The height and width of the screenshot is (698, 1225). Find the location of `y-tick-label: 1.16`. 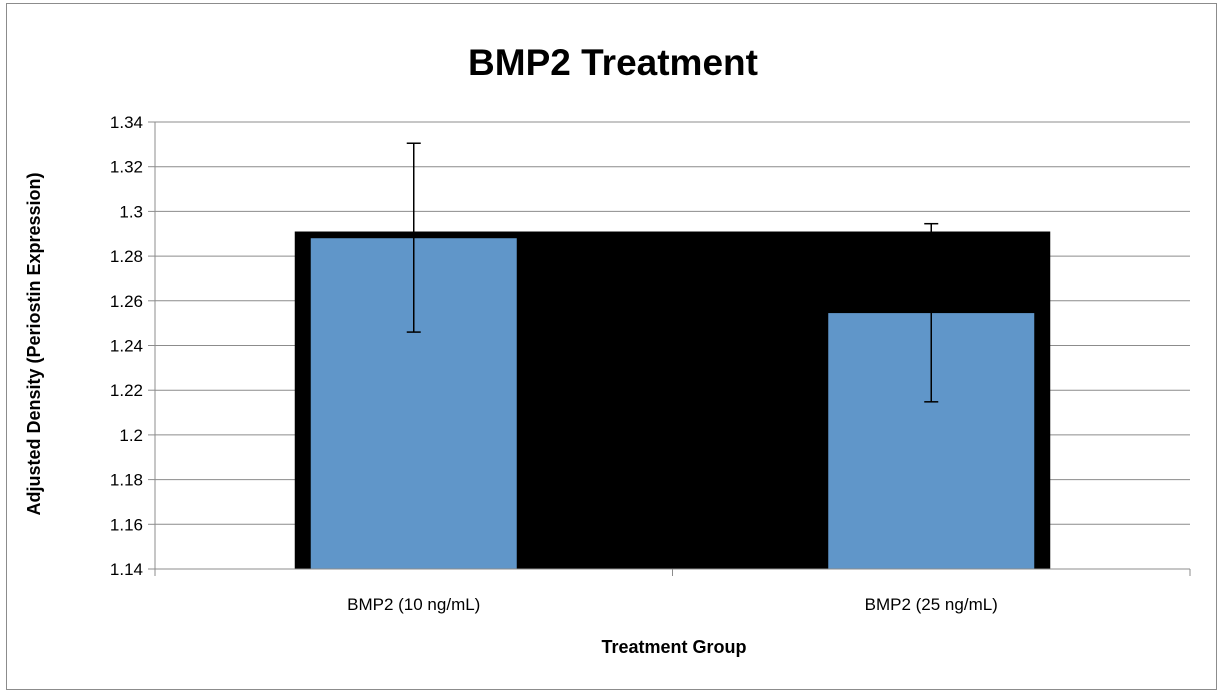

y-tick-label: 1.16 is located at coordinates (126, 524).